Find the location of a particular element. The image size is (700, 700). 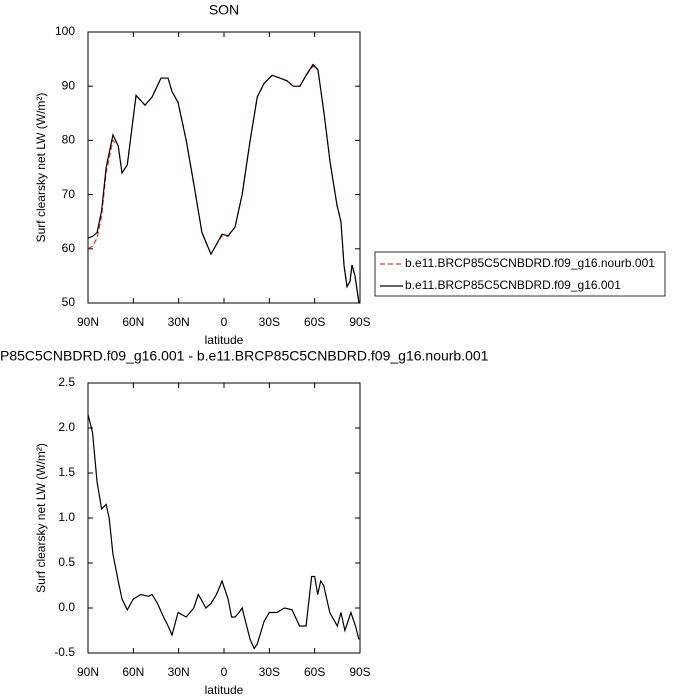

y-tick-label: 70 is located at coordinates (69, 194).